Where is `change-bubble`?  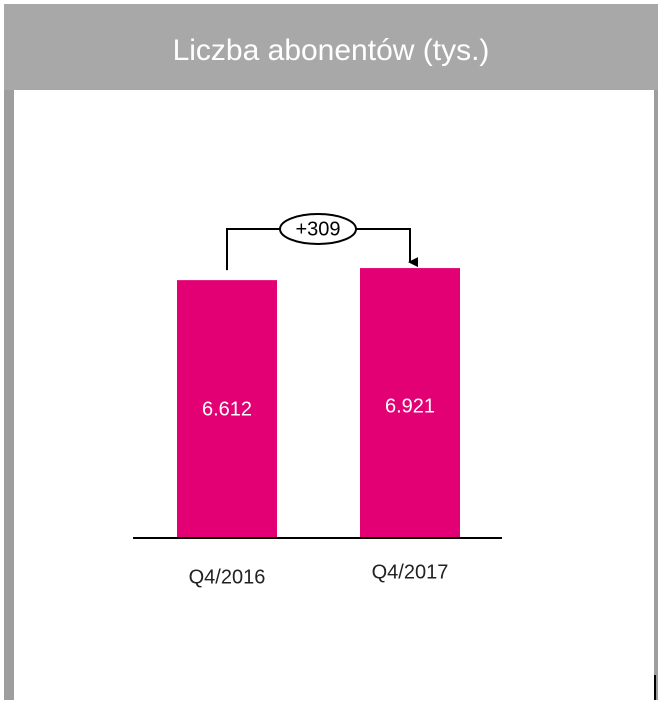
change-bubble is located at coordinates (318, 229).